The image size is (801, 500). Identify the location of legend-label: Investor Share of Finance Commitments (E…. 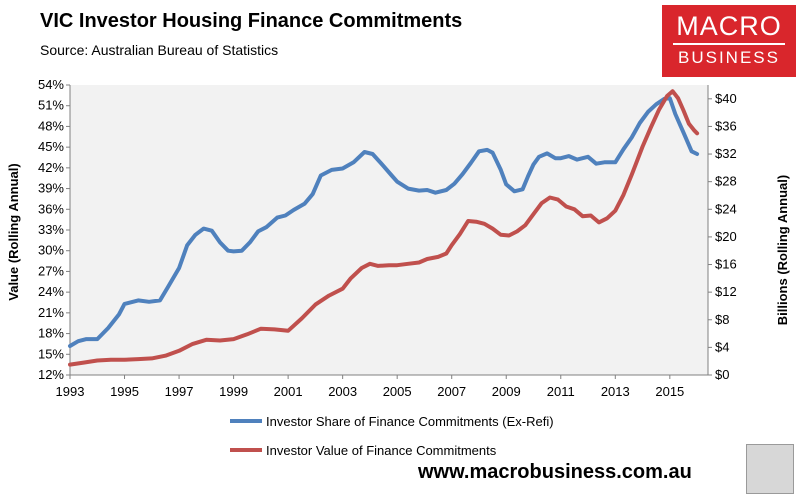
(410, 421).